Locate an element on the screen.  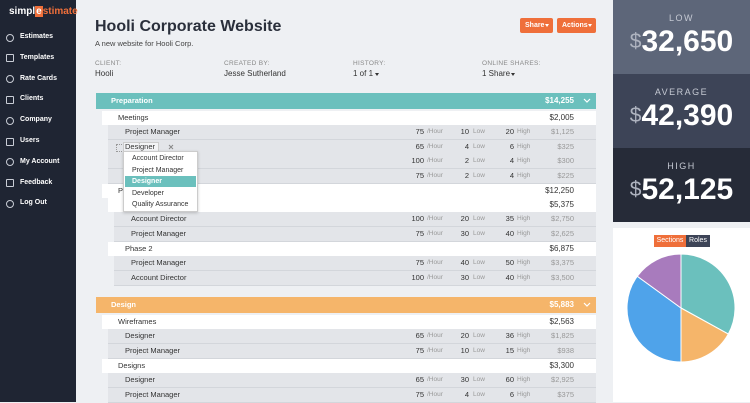
group-total: $2,005 is located at coordinates (561, 117).